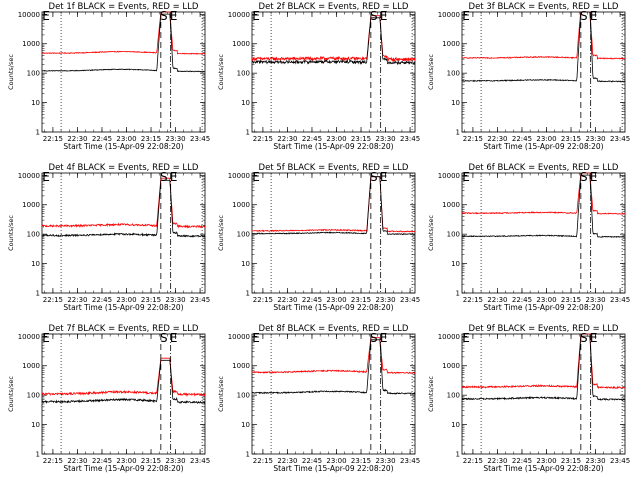 Image resolution: width=640 pixels, height=480 pixels. Describe the element at coordinates (124, 168) in the screenshot. I see `panel-title: Det 4f BLACK = Events, RED = LLD` at that location.